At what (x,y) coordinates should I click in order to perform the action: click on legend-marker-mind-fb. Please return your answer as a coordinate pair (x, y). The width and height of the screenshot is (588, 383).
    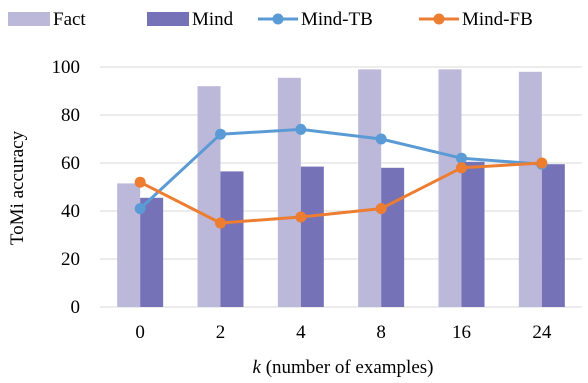
    Looking at the image, I should click on (439, 19).